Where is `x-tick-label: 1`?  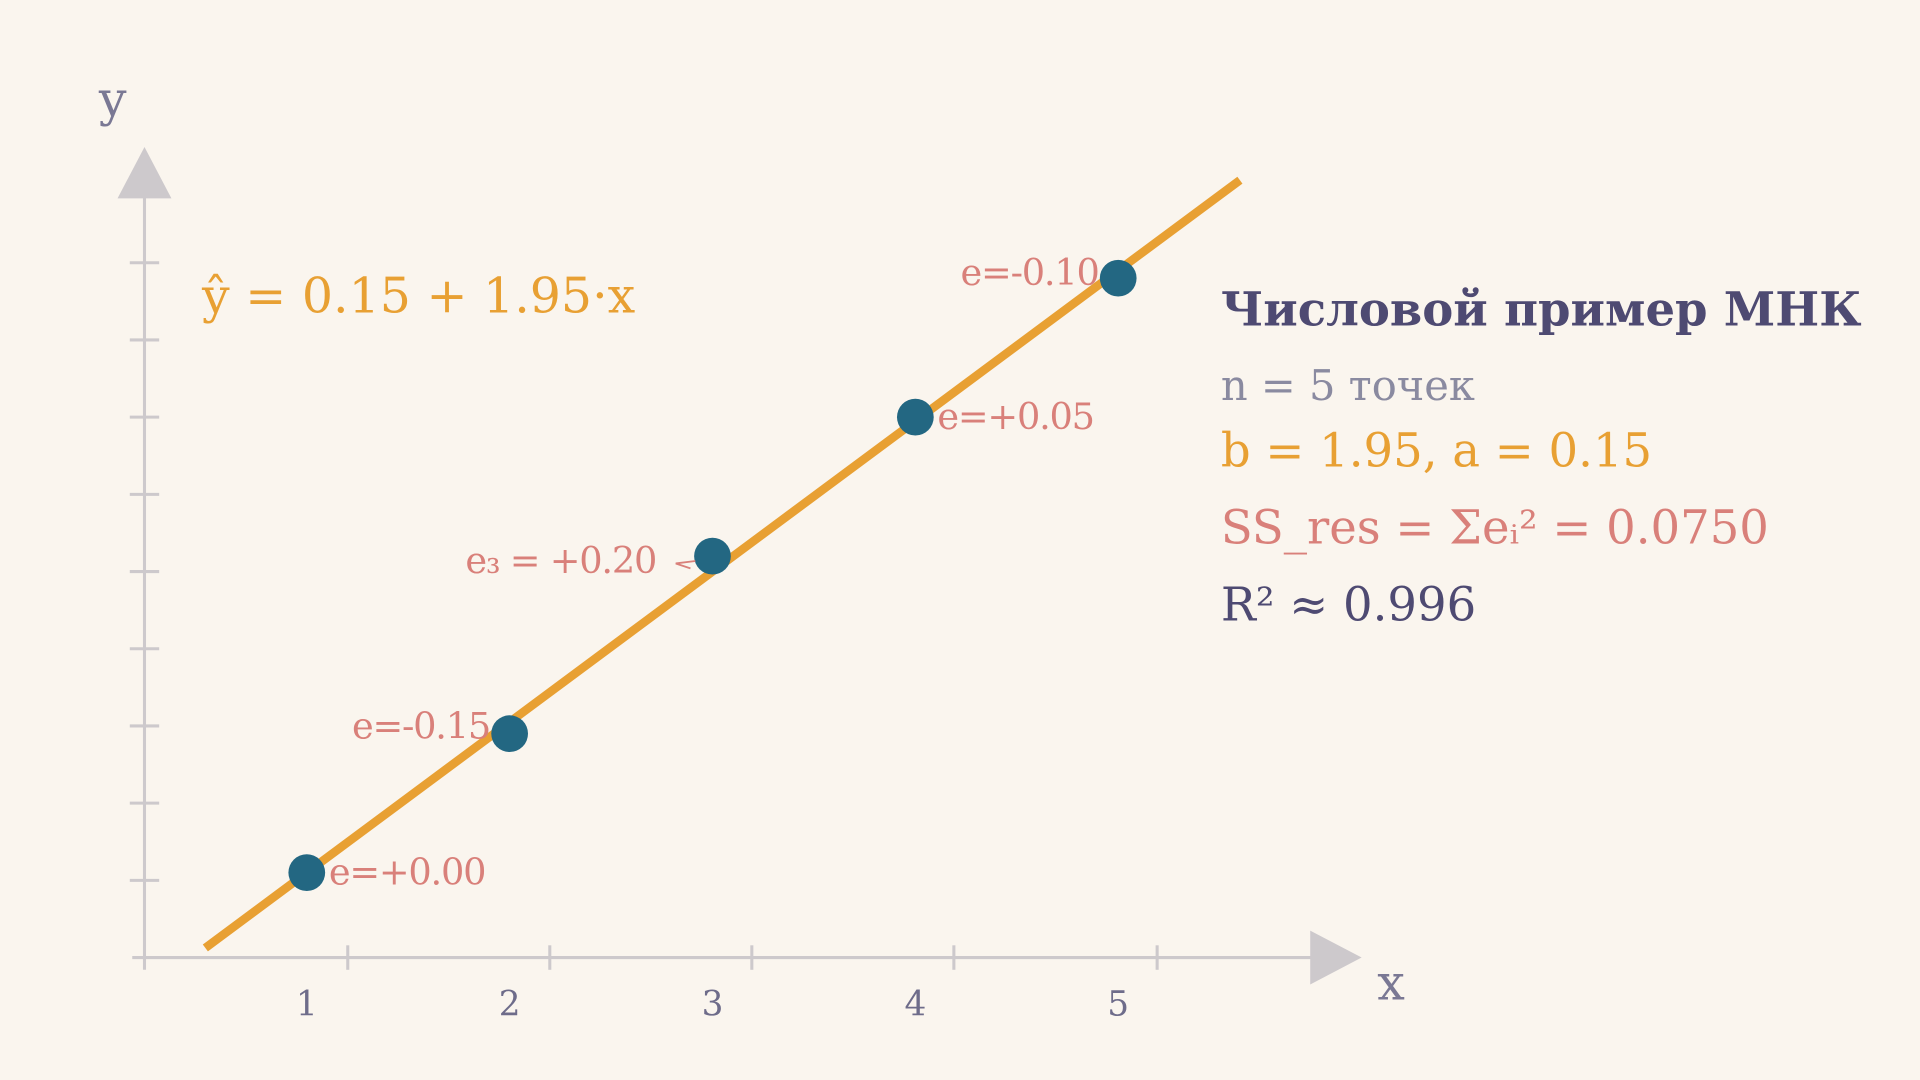 x-tick-label: 1 is located at coordinates (307, 1005).